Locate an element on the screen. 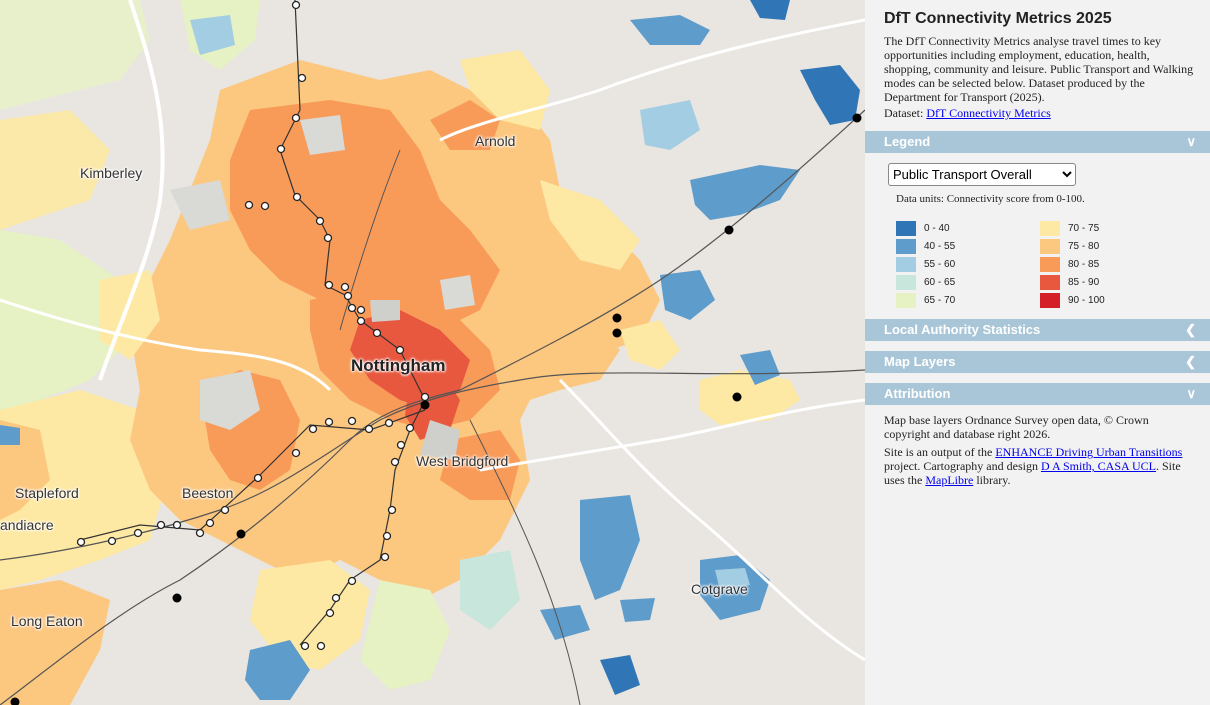 This screenshot has width=1210, height=705. legend-item: 65 - 70 is located at coordinates (925, 300).